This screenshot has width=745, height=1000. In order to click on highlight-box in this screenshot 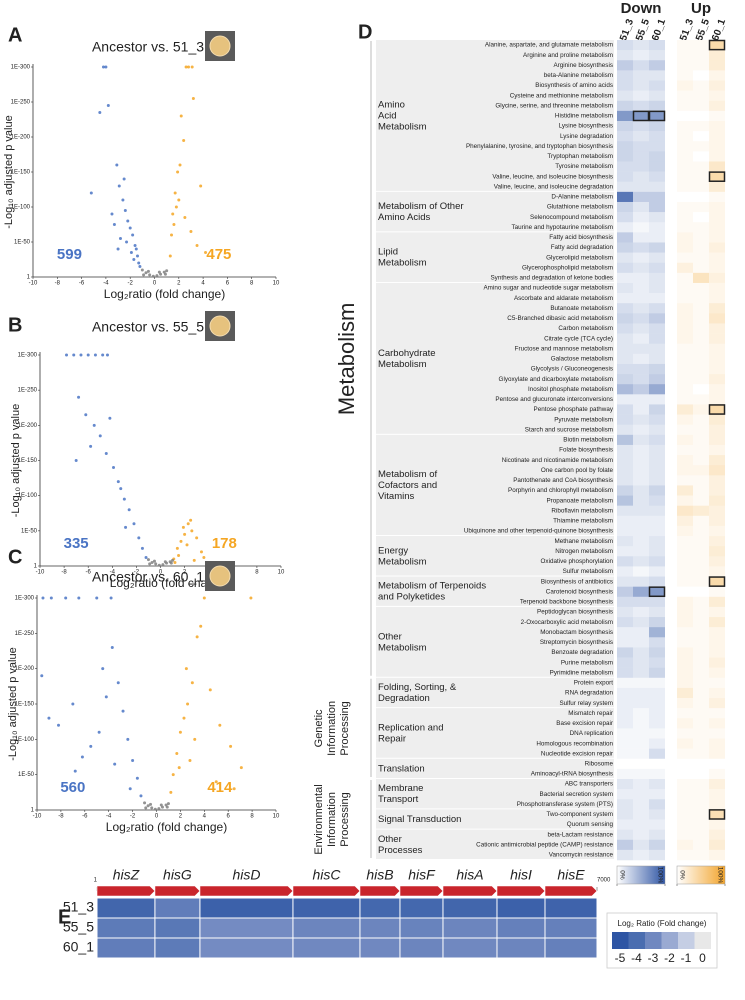, I will do `click(717, 409)`.